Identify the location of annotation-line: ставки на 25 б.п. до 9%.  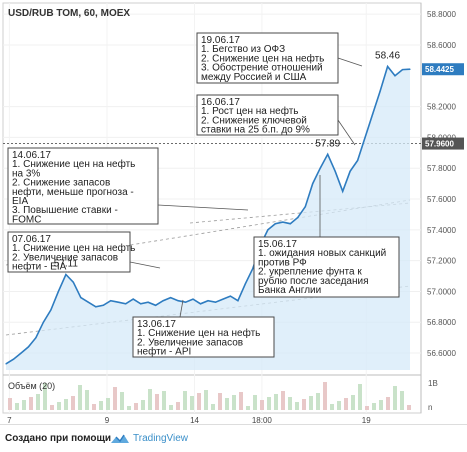
(255, 130).